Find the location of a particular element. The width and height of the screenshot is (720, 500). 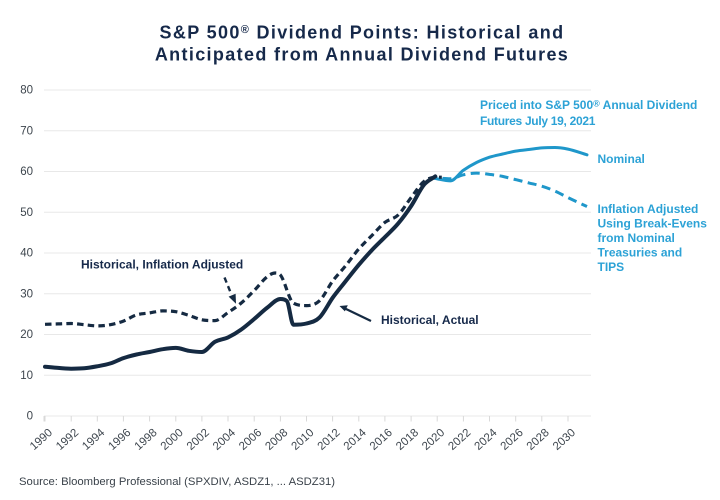

svg-text: Futures July 19, 2021 is located at coordinates (538, 121).